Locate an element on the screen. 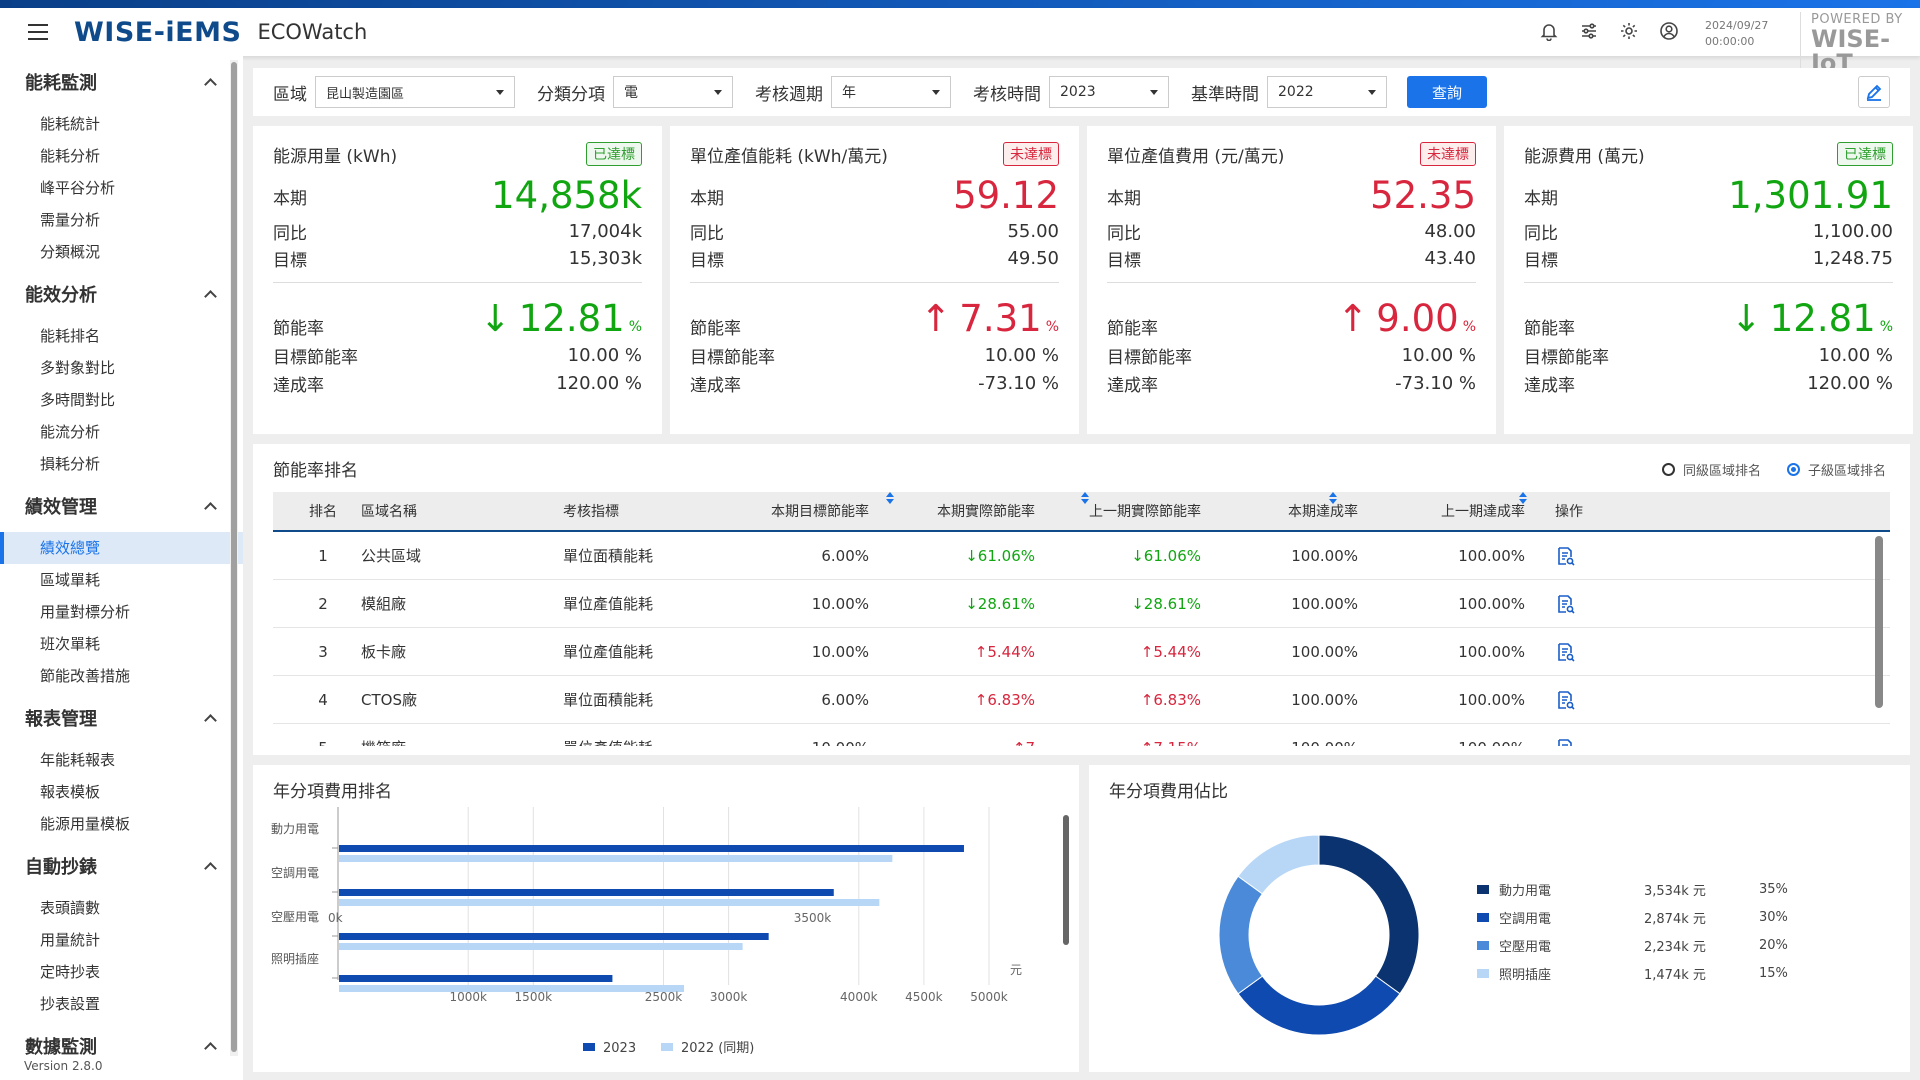  radio-same-level: 同級區域排名 is located at coordinates (1711, 469).